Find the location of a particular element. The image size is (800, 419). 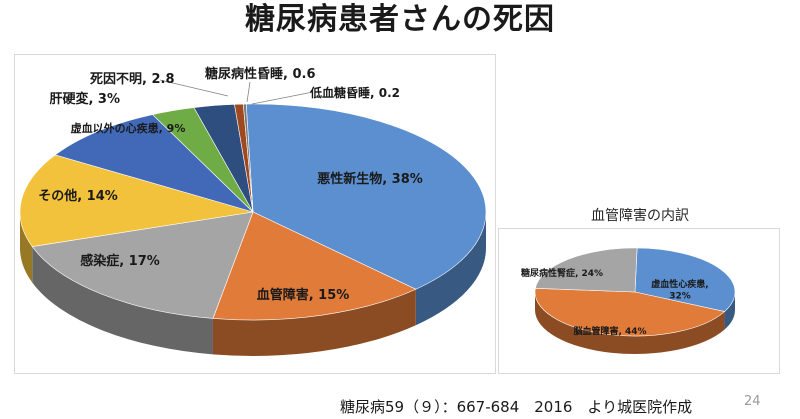

pie-side-walls is located at coordinates (635, 323).